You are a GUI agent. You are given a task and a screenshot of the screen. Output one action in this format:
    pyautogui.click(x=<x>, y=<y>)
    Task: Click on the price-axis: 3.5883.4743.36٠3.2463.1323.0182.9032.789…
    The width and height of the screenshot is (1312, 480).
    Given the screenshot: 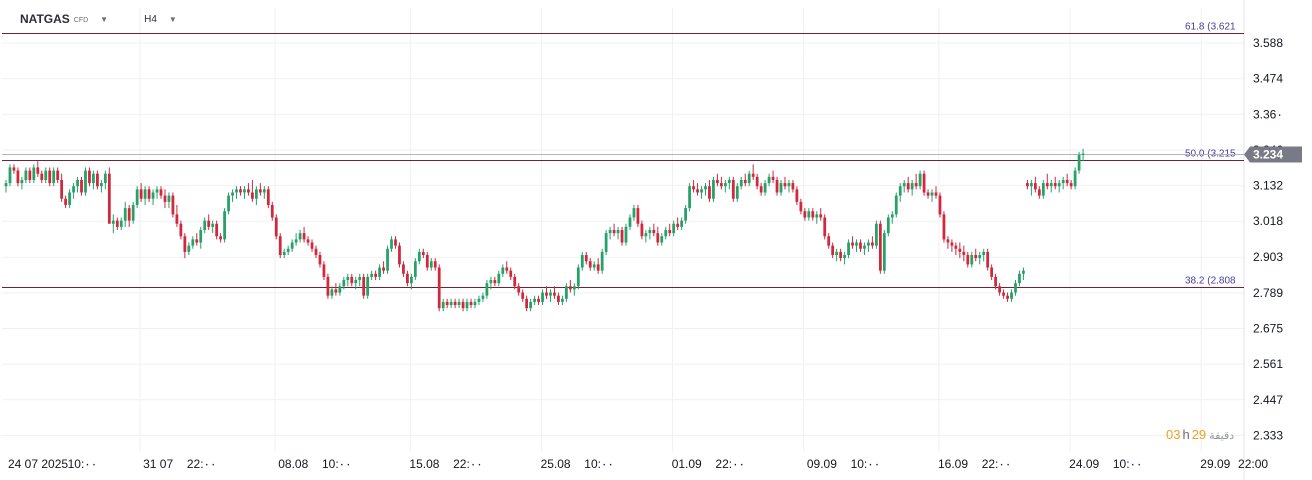 What is the action you would take?
    pyautogui.click(x=1268, y=239)
    